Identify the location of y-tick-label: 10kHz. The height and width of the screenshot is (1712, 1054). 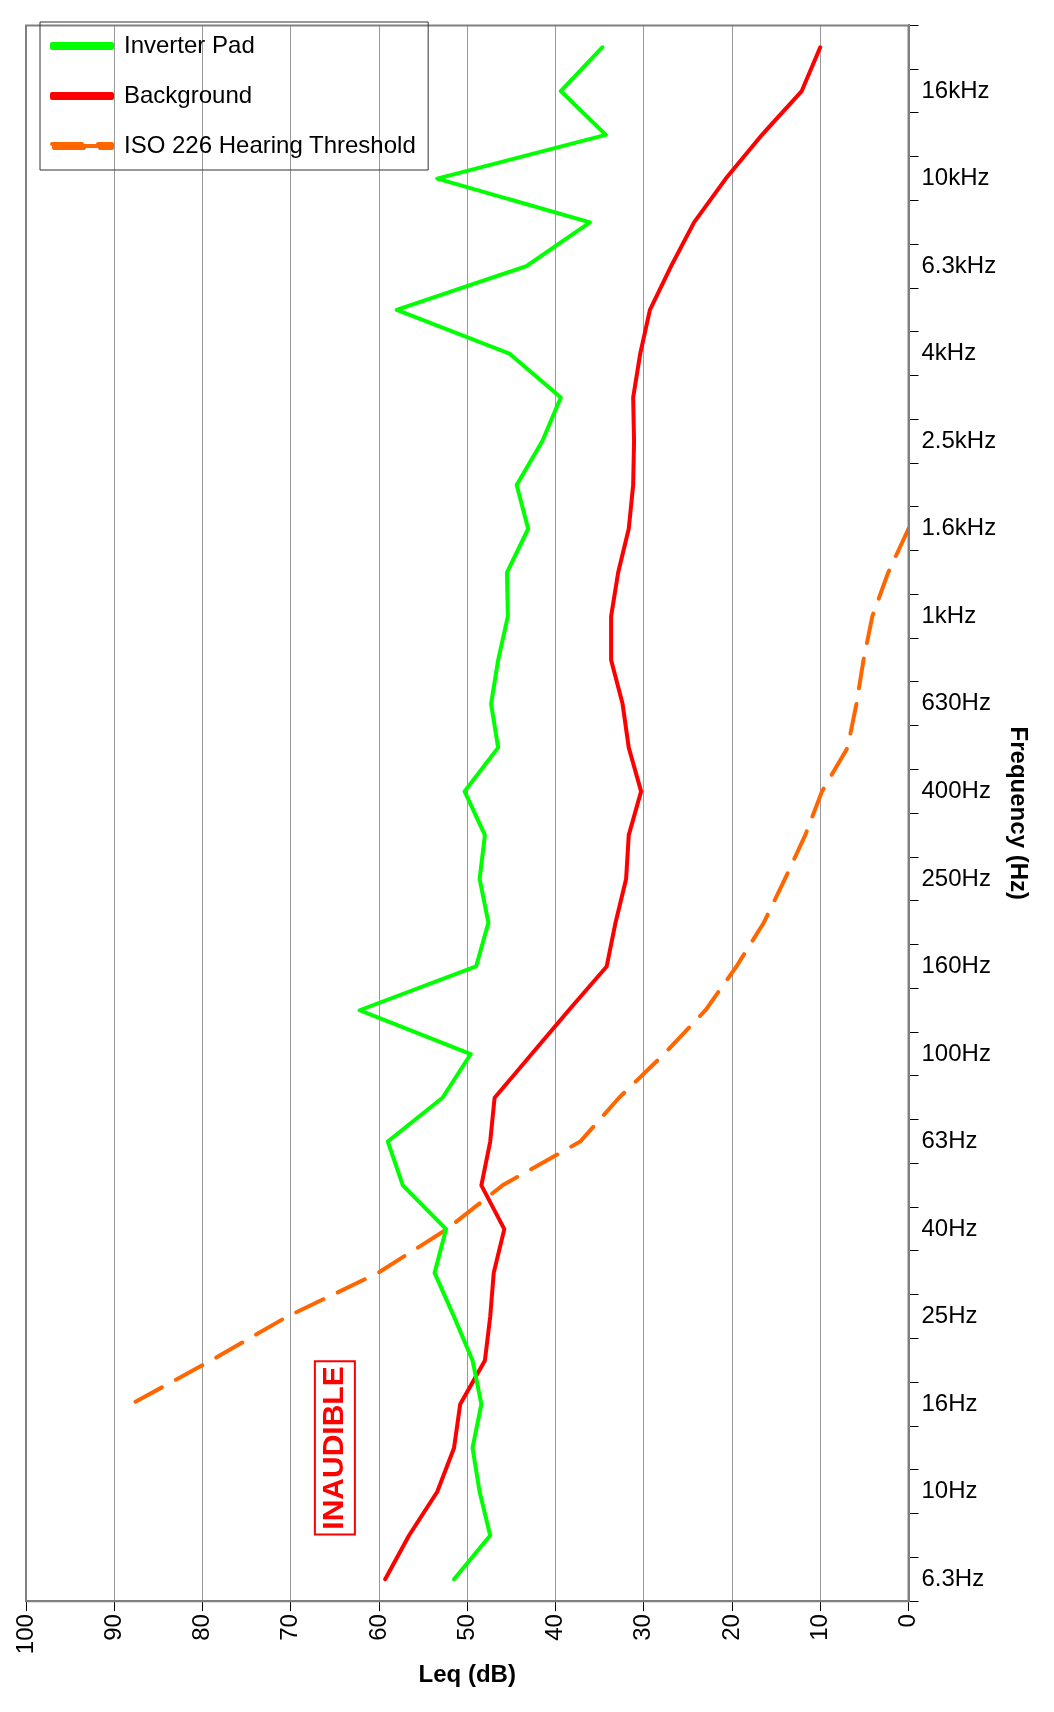
(955, 177).